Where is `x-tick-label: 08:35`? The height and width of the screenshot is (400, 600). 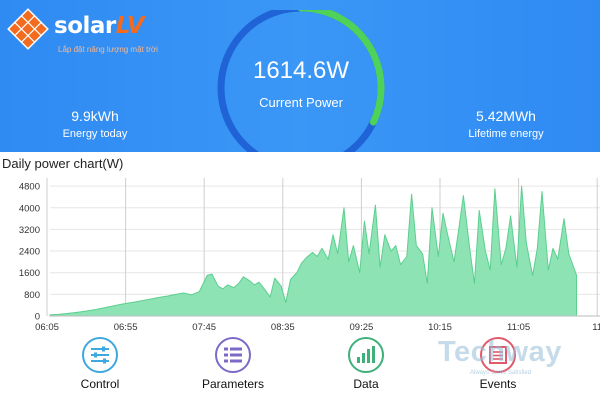
x-tick-label: 08:35 is located at coordinates (283, 327).